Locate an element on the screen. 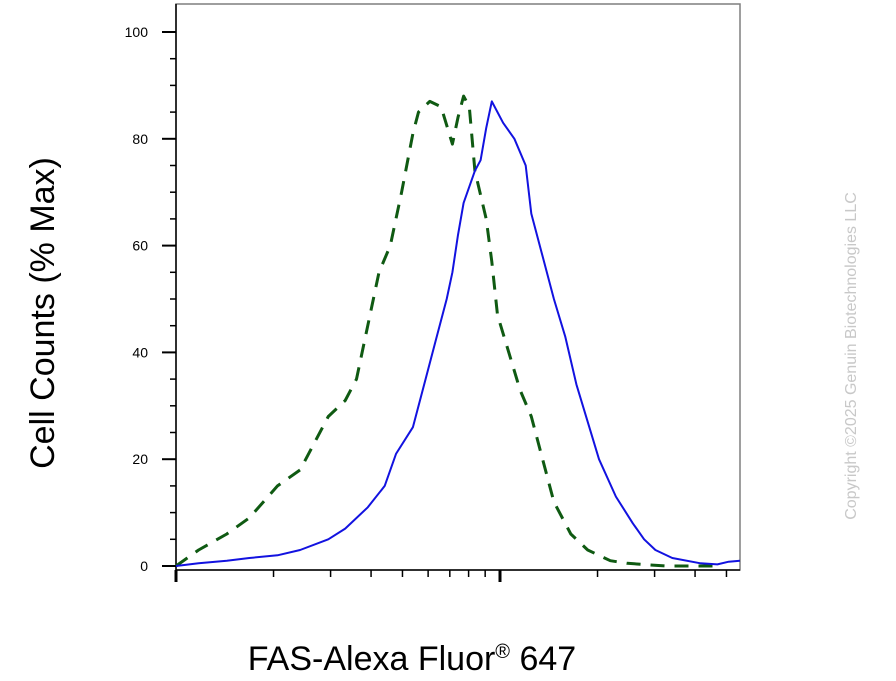 This screenshot has height=681, width=896. y-tick-label: 40 is located at coordinates (140, 352).